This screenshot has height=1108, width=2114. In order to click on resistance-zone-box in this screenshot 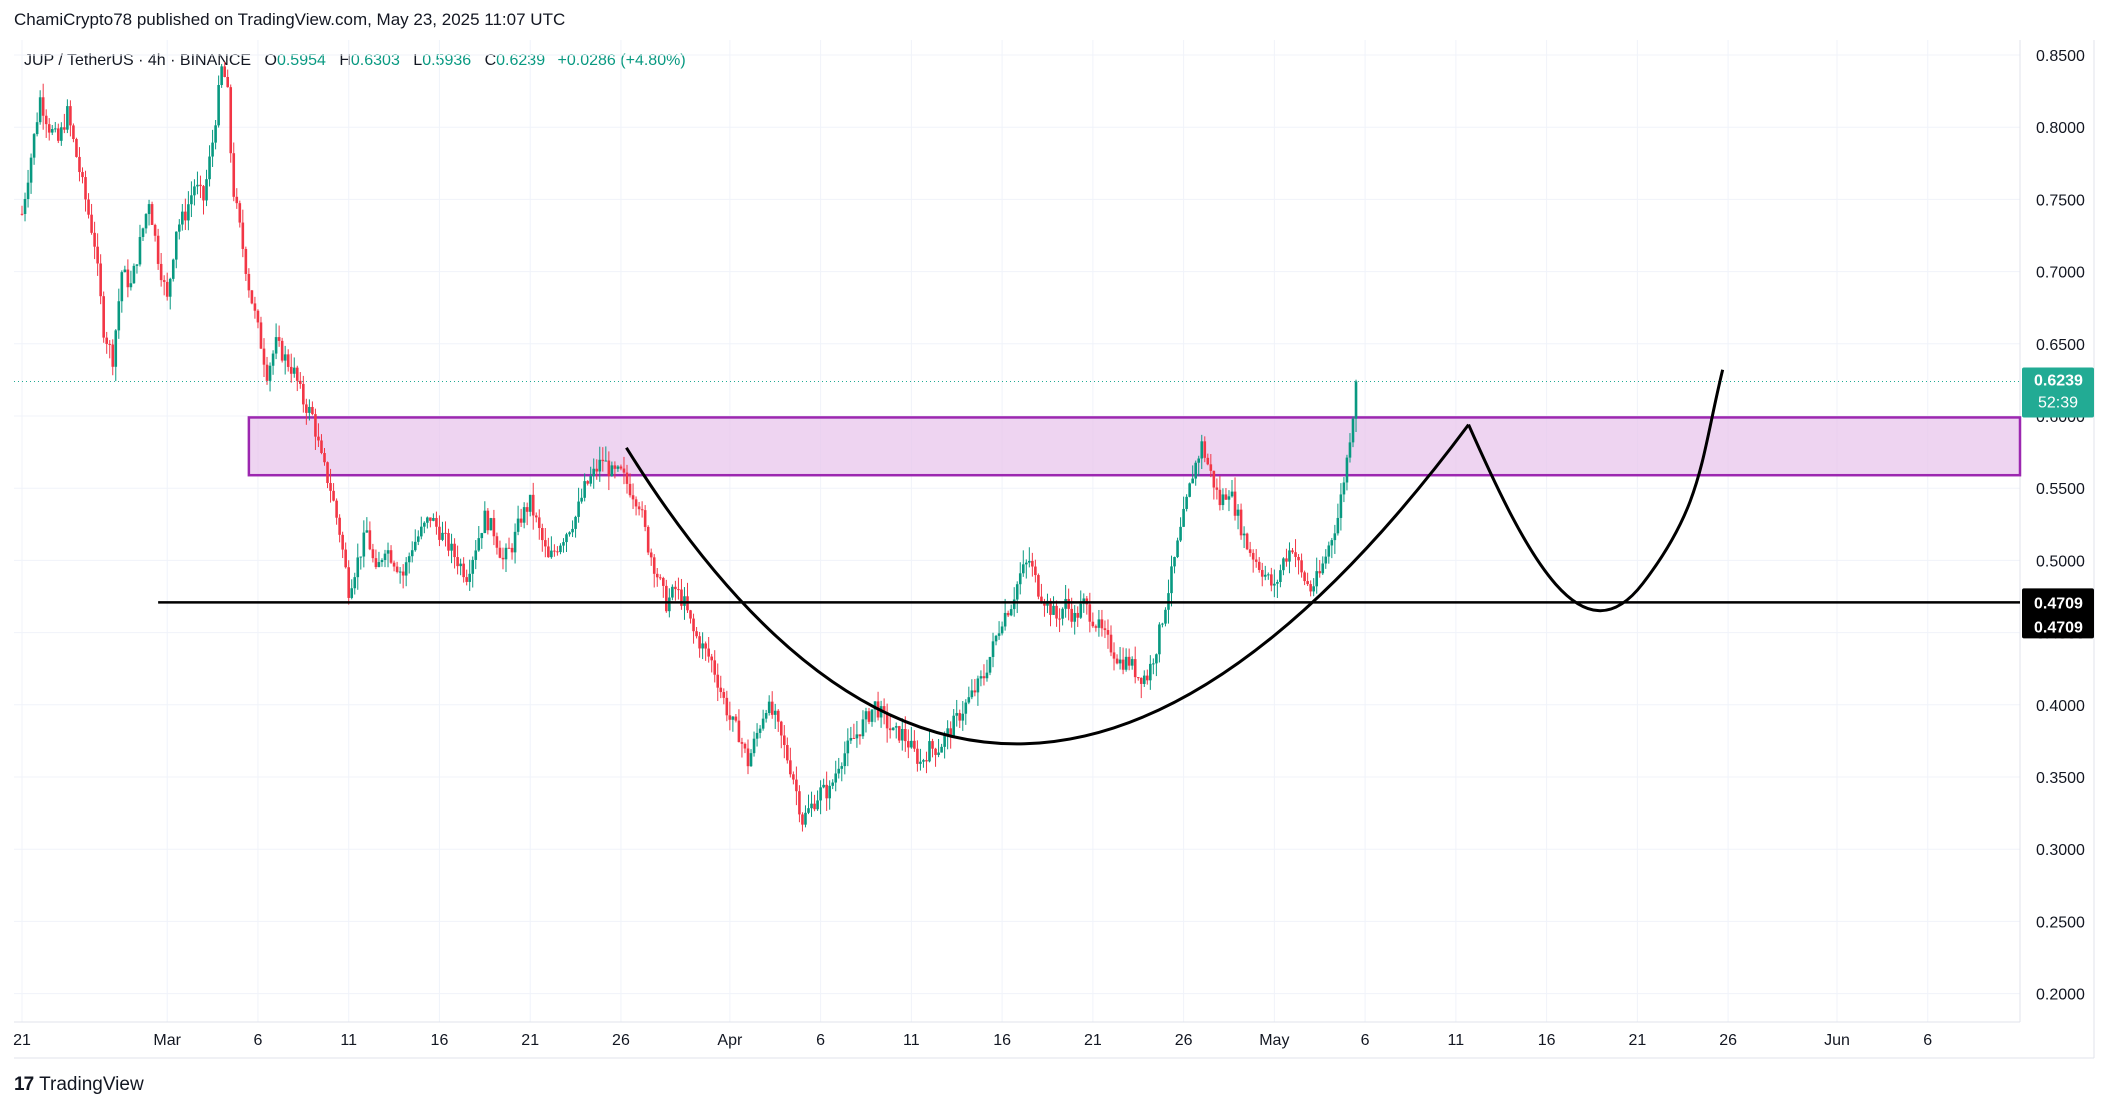, I will do `click(1134, 446)`.